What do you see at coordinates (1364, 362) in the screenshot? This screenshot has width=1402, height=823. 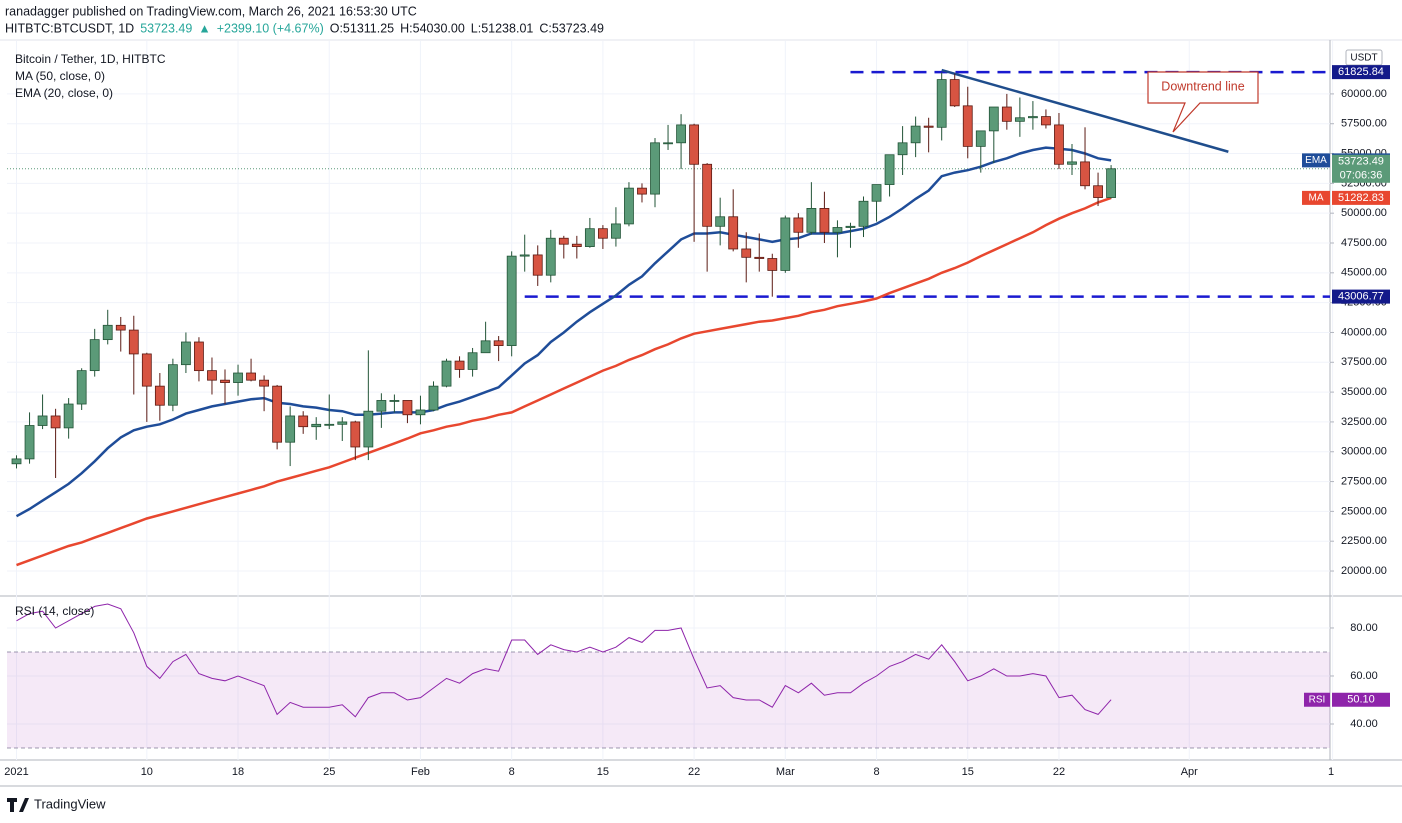 I see `y-tick-label: 37500.00` at bounding box center [1364, 362].